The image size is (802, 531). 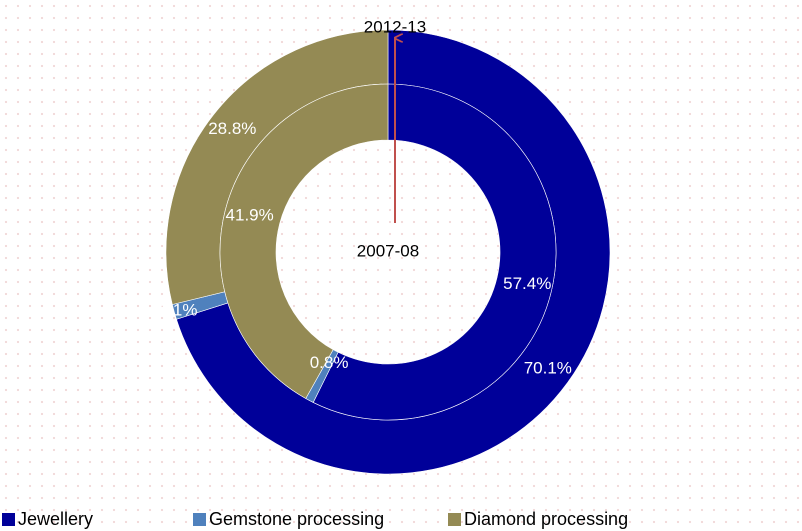 What do you see at coordinates (178, 309) in the screenshot?
I see `data-label: 1.1%` at bounding box center [178, 309].